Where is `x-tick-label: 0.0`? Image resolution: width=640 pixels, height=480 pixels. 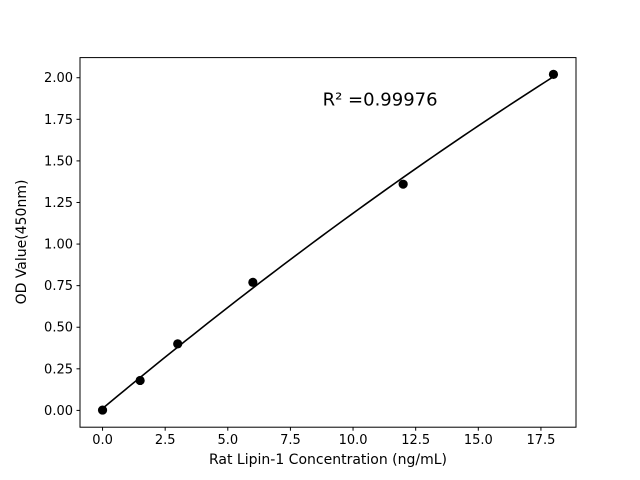 x-tick-label: 0.0 is located at coordinates (102, 440).